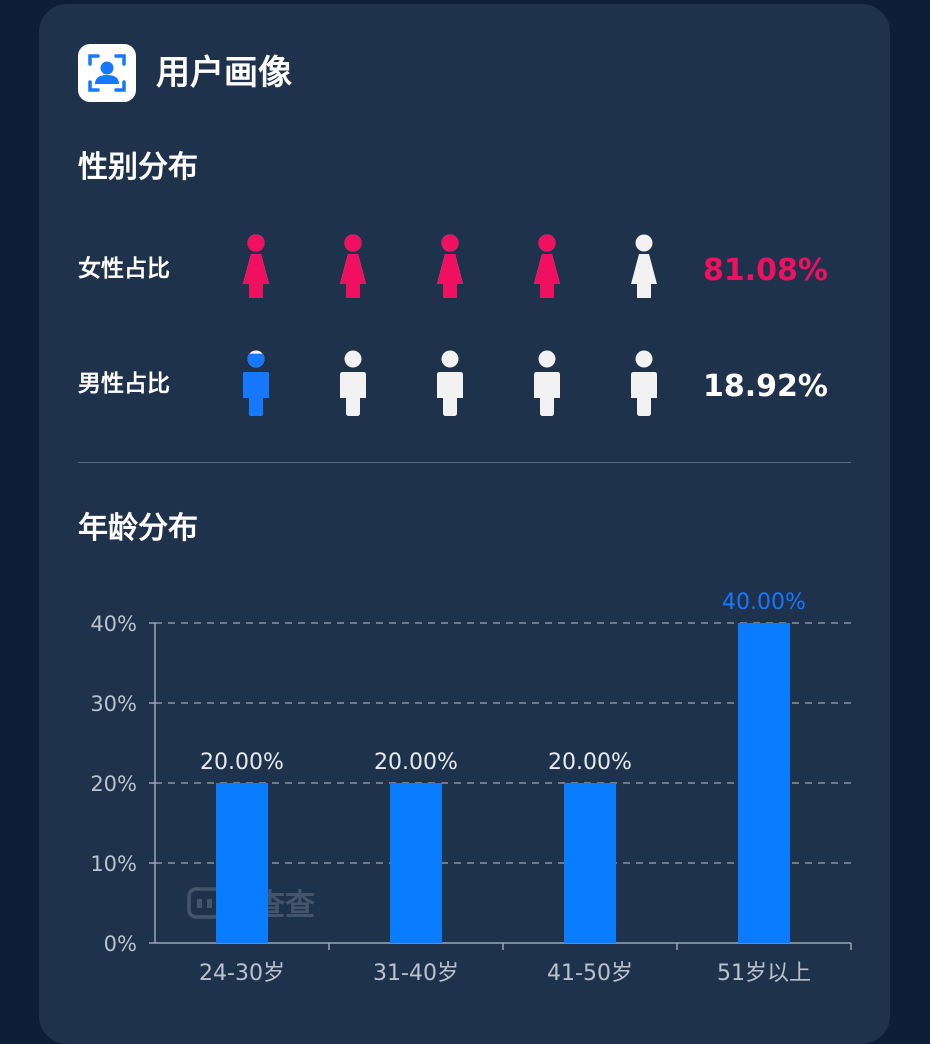  Describe the element at coordinates (120, 944) in the screenshot. I see `y-tick-label: 0%` at that location.